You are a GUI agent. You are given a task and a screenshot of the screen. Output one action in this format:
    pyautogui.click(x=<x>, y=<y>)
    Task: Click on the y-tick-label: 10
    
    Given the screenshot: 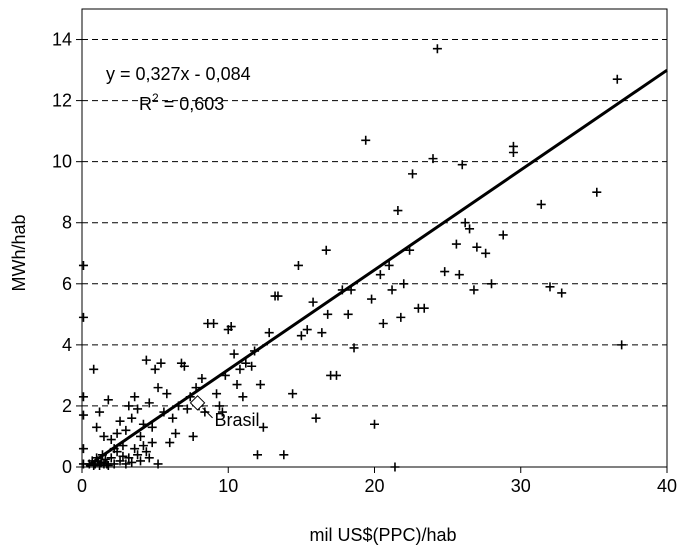 What is the action you would take?
    pyautogui.click(x=62, y=162)
    